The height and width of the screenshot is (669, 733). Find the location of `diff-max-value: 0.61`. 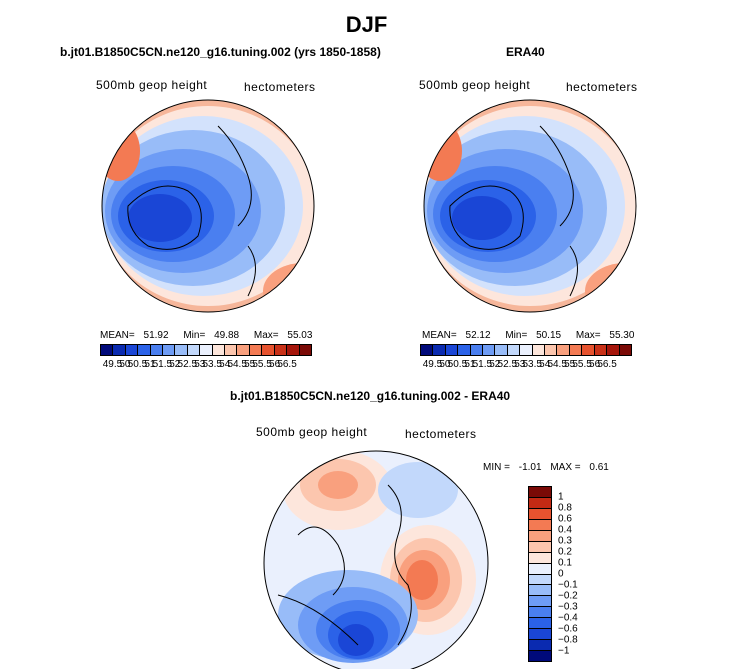

diff-max-value: 0.61 is located at coordinates (599, 467).